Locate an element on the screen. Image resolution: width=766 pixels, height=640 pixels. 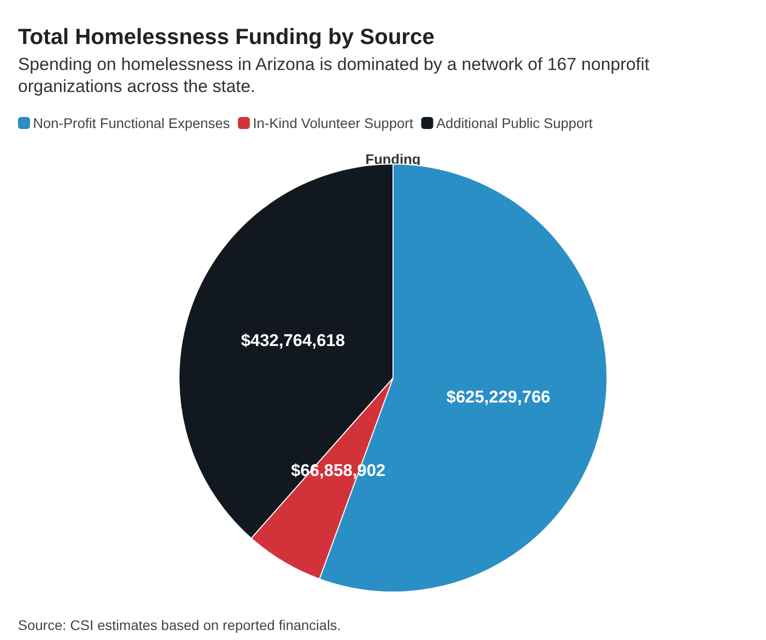
chart-subtitle: Spending on homelessness in Arizona is dominated by a network of 167 nonprofit organizations across the state. is located at coordinates (334, 75).